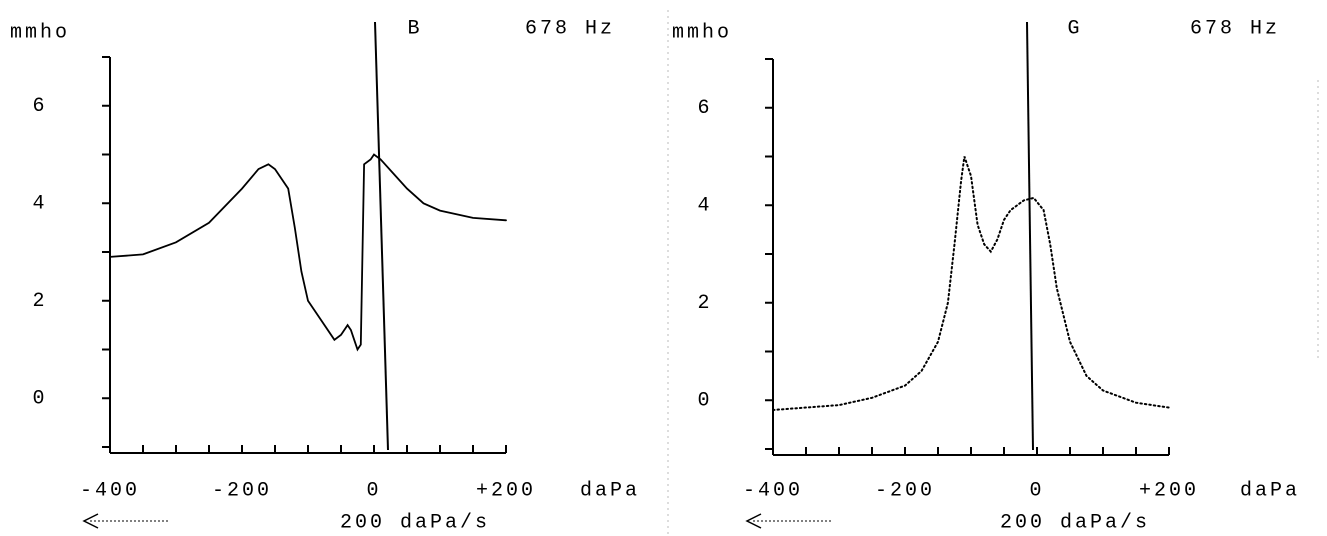 The image size is (1327, 536). I want to click on chart-title: B, so click(414, 28).